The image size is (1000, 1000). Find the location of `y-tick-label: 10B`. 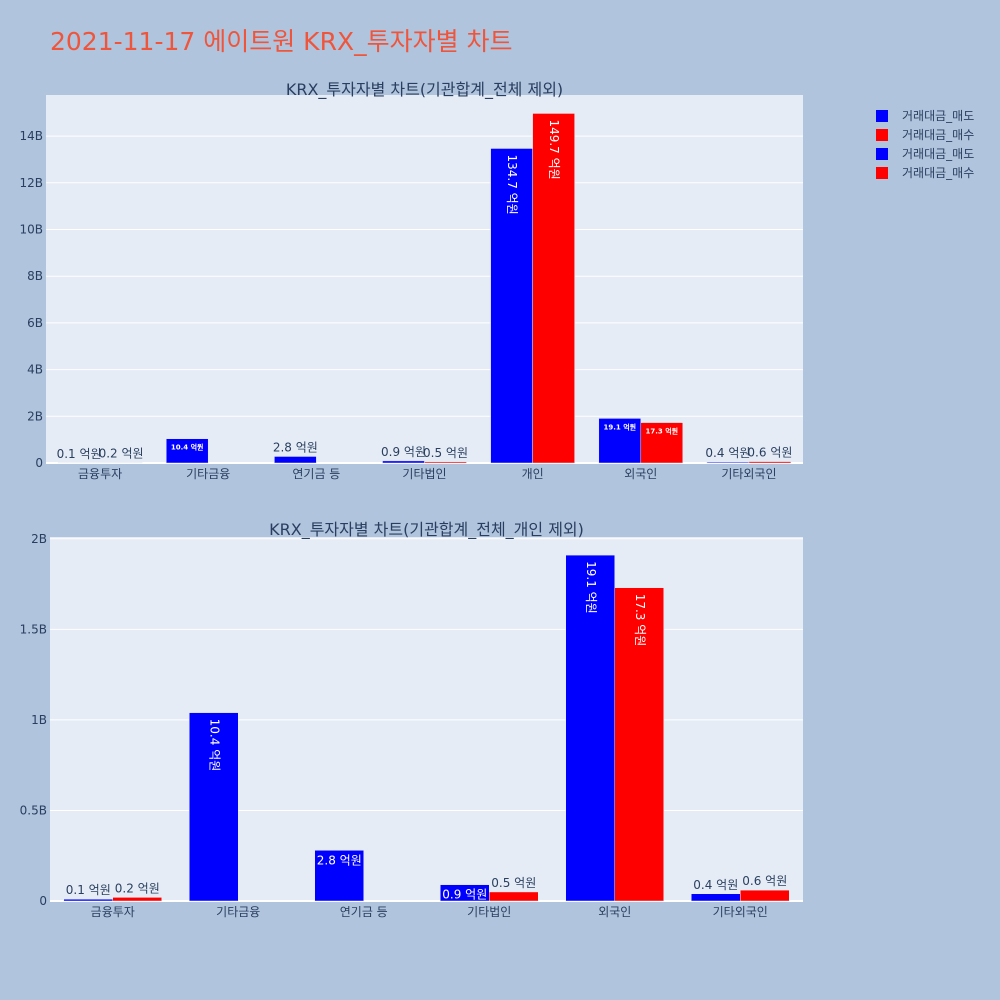

y-tick-label: 10B is located at coordinates (31, 229).